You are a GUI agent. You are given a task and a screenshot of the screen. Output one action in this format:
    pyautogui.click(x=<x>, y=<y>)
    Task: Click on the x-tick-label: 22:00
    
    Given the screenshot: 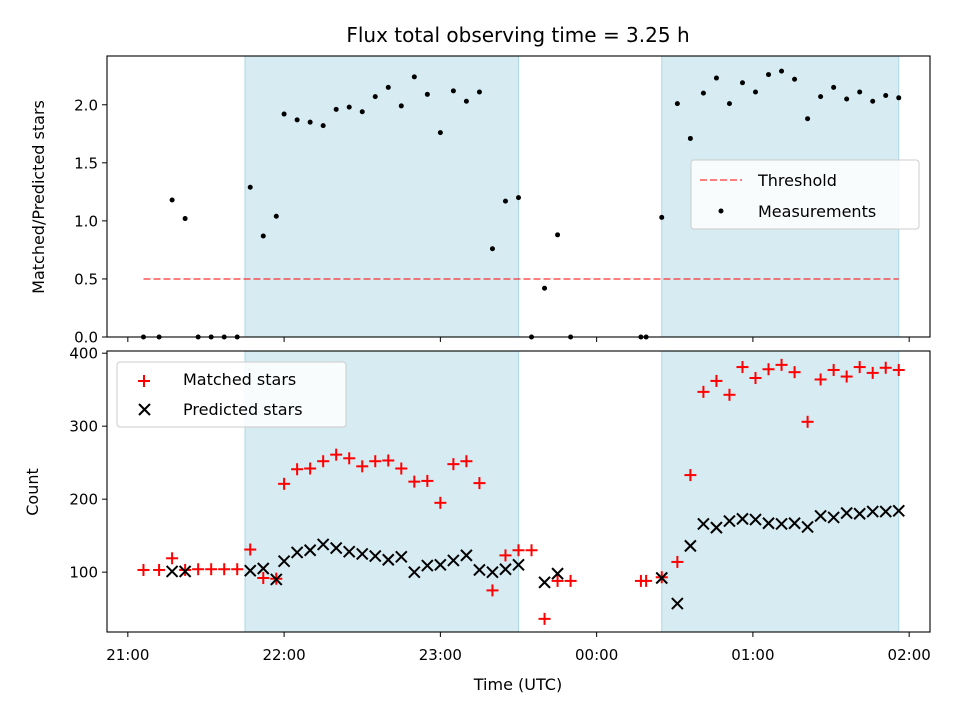 What is the action you would take?
    pyautogui.click(x=283, y=655)
    